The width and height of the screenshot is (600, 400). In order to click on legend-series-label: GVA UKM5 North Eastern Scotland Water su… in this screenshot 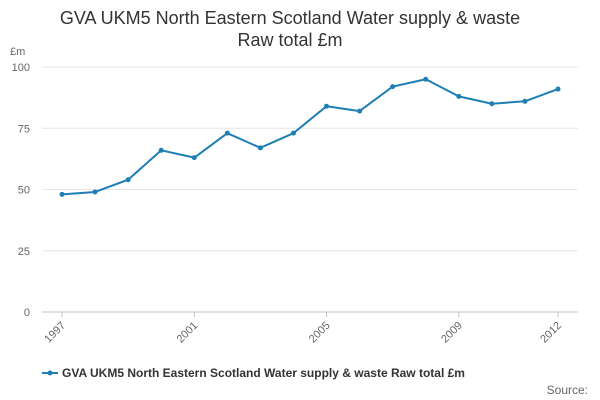, I will do `click(263, 373)`.